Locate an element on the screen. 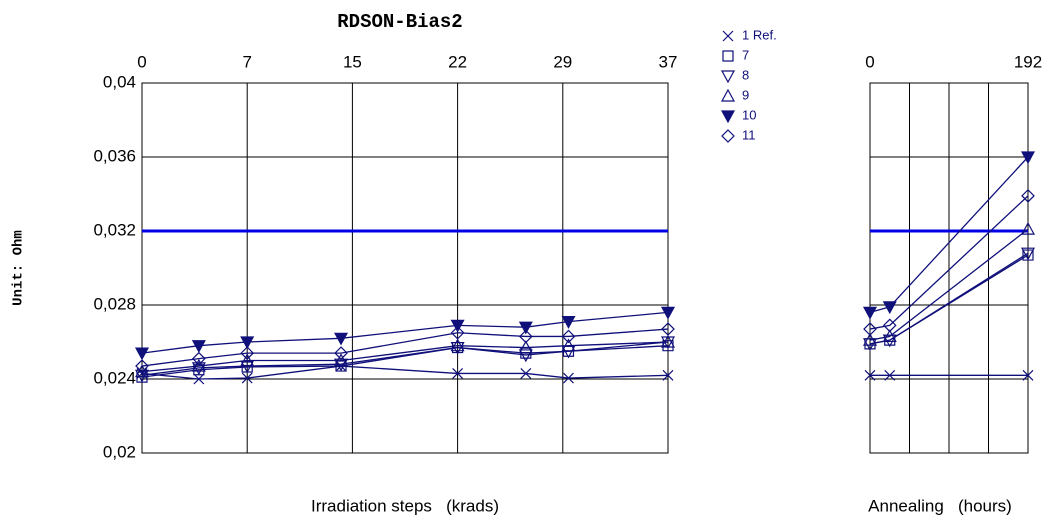  y-tick-label: 0,032 is located at coordinates (114, 229).